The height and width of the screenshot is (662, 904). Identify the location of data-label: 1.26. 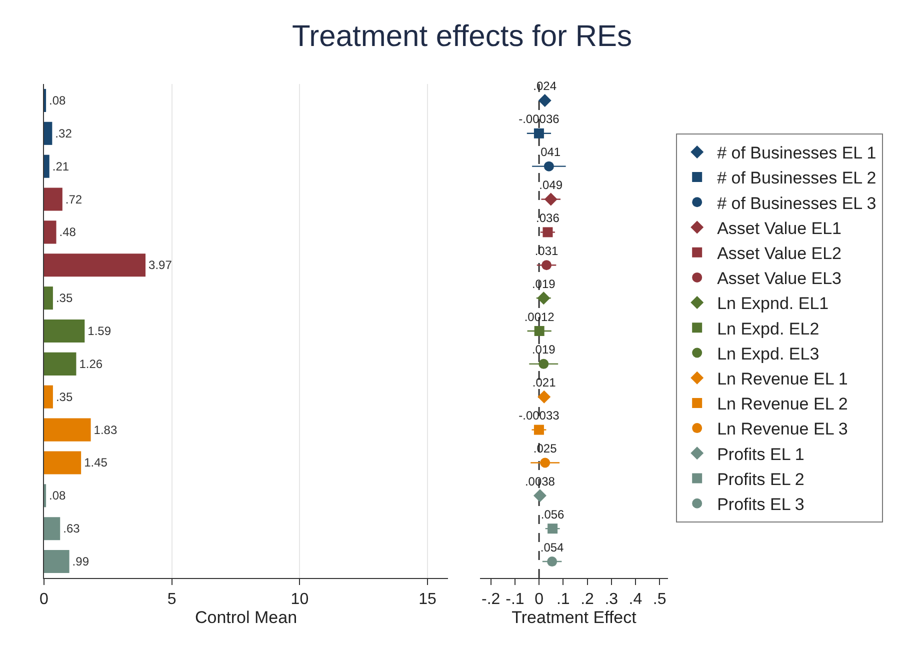
(91, 363).